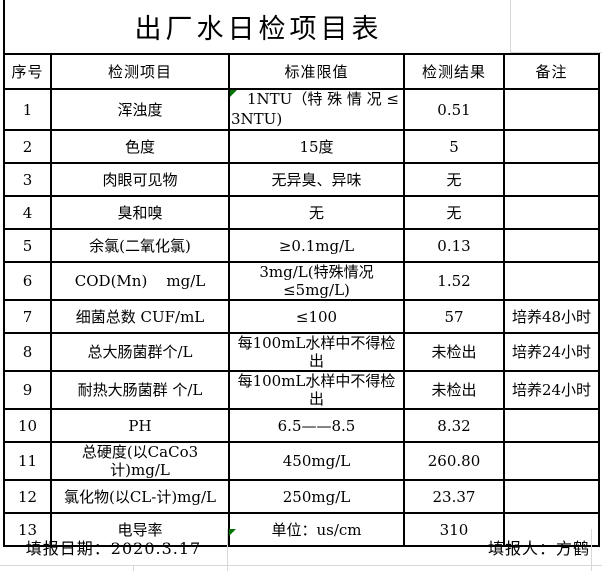  I want to click on title-block: 出厂水日检项目表, so click(257, 26).